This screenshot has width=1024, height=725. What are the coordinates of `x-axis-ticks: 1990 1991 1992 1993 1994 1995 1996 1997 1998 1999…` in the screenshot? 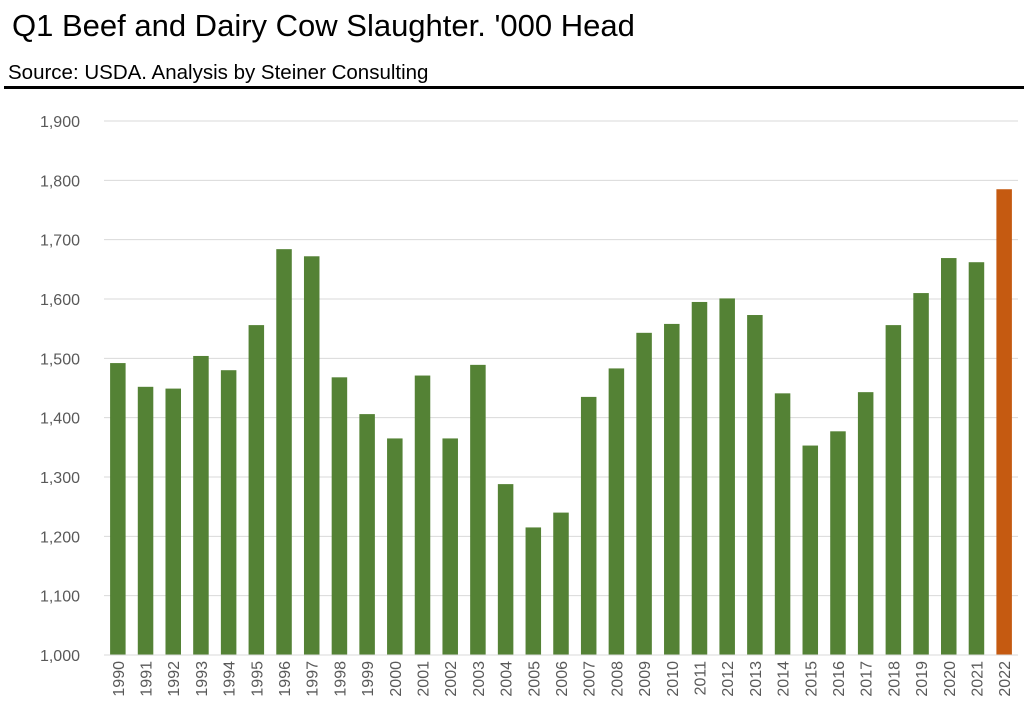 It's located at (562, 679).